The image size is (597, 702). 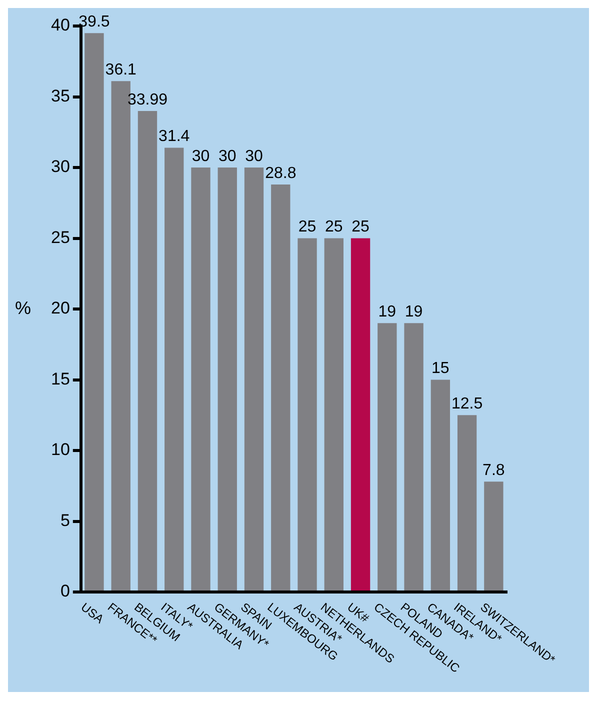 What do you see at coordinates (65, 520) in the screenshot?
I see `y-tick-label: 5` at bounding box center [65, 520].